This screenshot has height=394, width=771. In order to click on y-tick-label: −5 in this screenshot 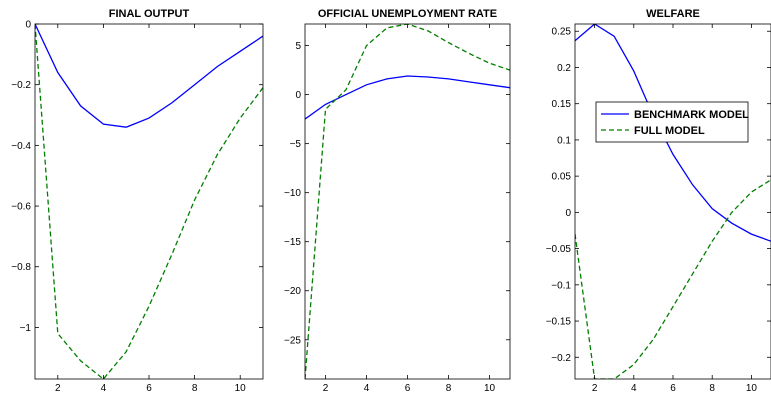, I will do `click(296, 144)`.